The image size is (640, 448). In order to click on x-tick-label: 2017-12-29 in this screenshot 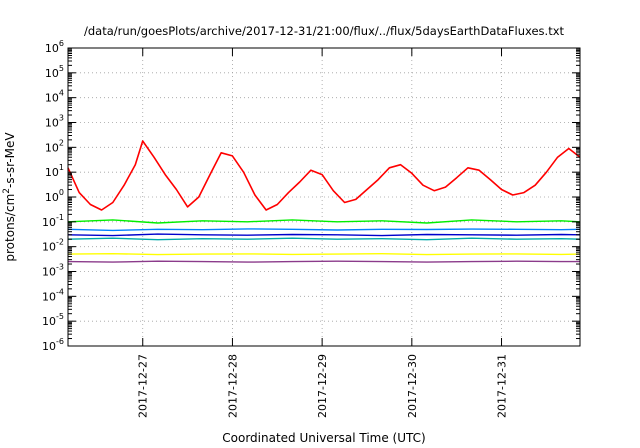, I will do `click(322, 386)`.